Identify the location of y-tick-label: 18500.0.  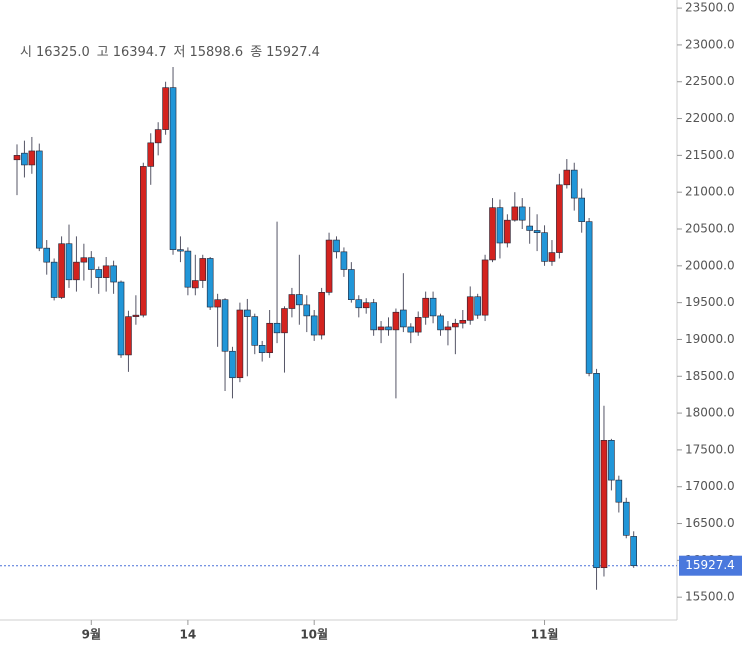
(710, 376).